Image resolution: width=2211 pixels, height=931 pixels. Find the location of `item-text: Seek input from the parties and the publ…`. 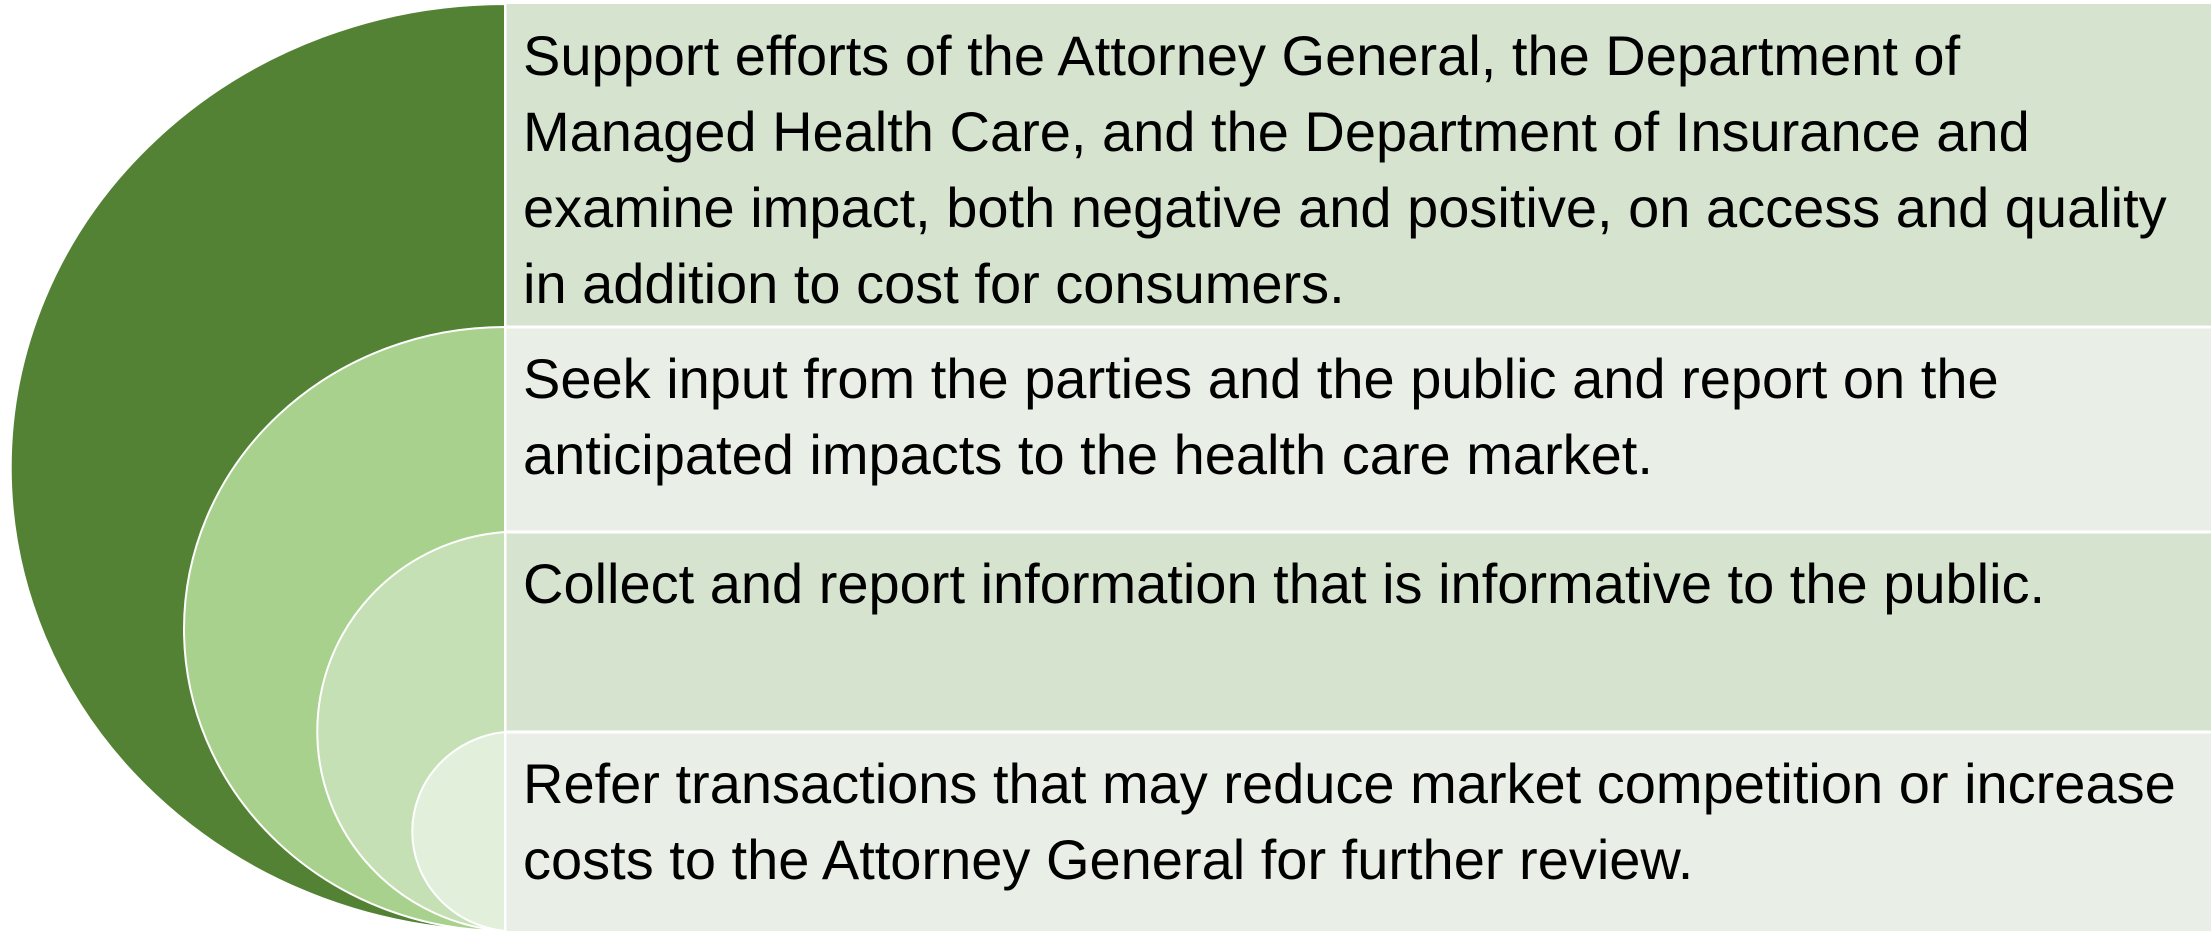

item-text: Seek input from the parties and the publ… is located at coordinates (1261, 416).